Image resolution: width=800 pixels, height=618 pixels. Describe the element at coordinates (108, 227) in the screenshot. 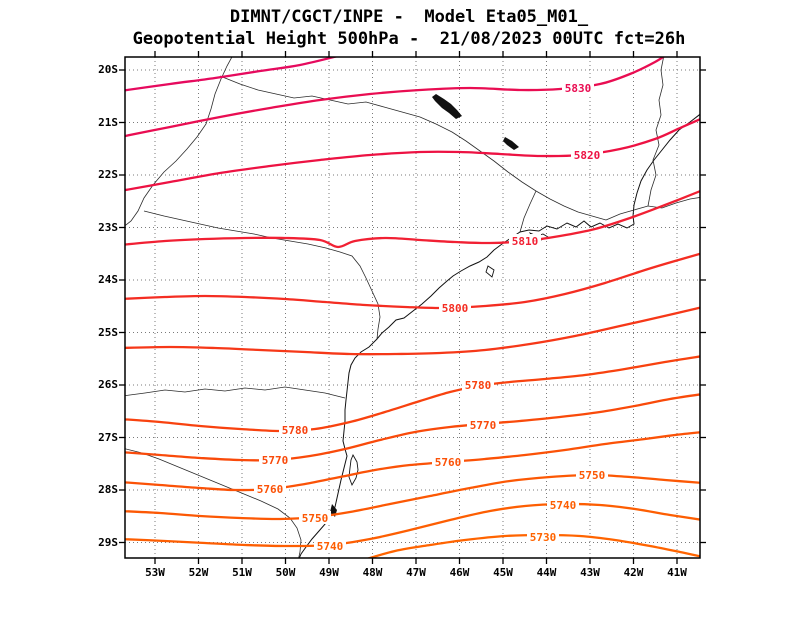

I see `lat-label-23S: 23S` at that location.